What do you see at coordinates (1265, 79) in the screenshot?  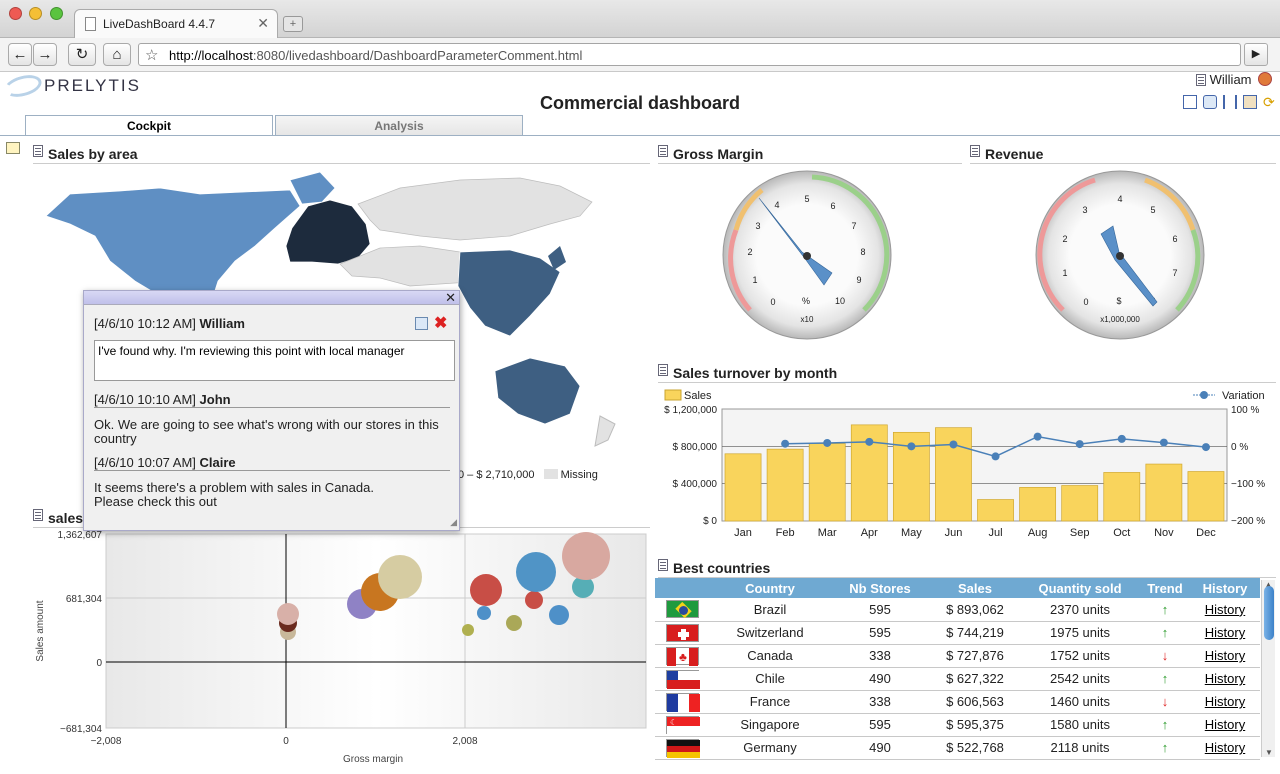 I see `logout-icon` at bounding box center [1265, 79].